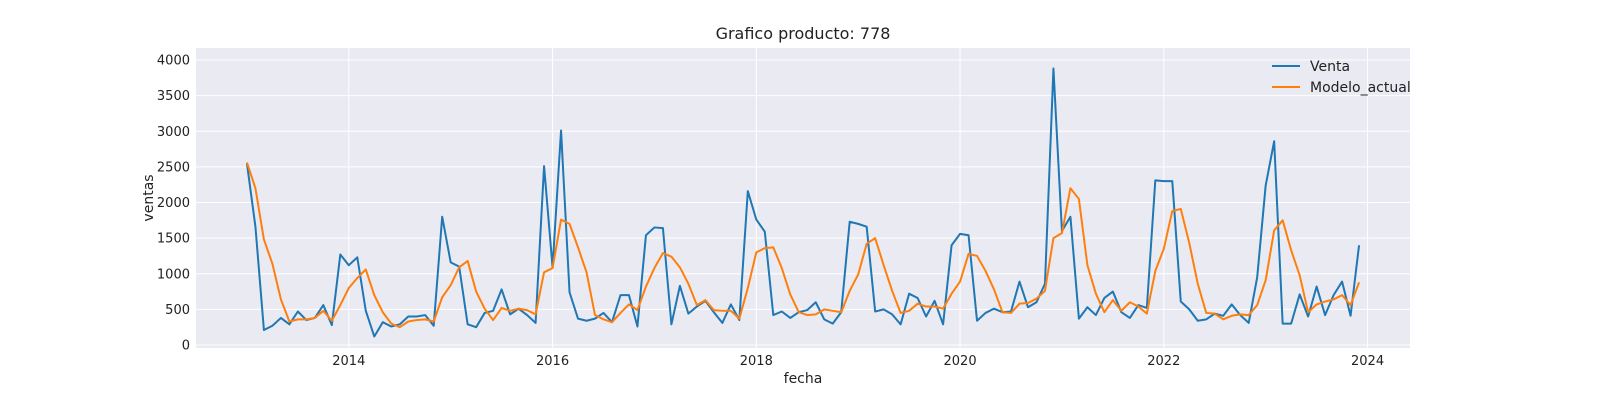  I want to click on x-tick-label: 2022, so click(1163, 361).